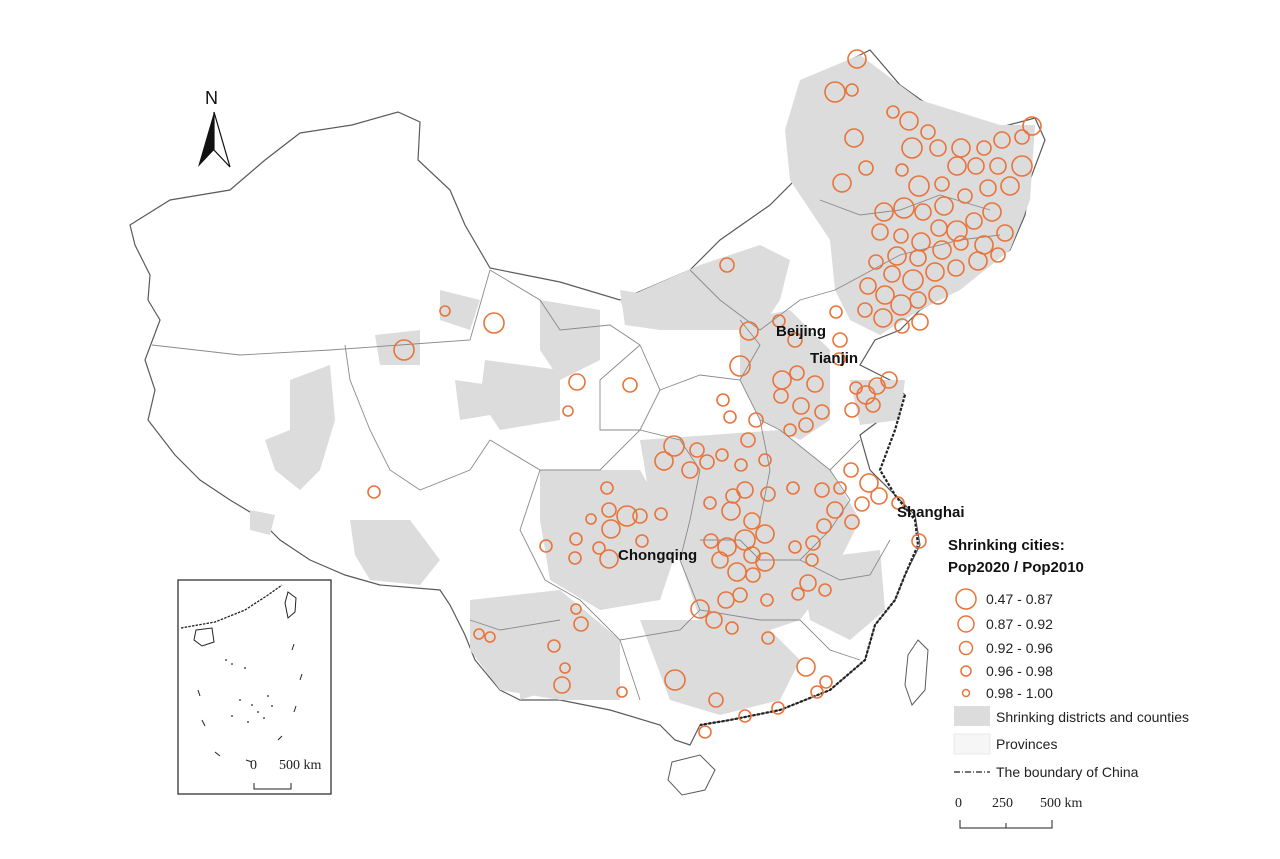 This screenshot has height=859, width=1280. Describe the element at coordinates (972, 716) in the screenshot. I see `legend-swatch-shrinking` at that location.